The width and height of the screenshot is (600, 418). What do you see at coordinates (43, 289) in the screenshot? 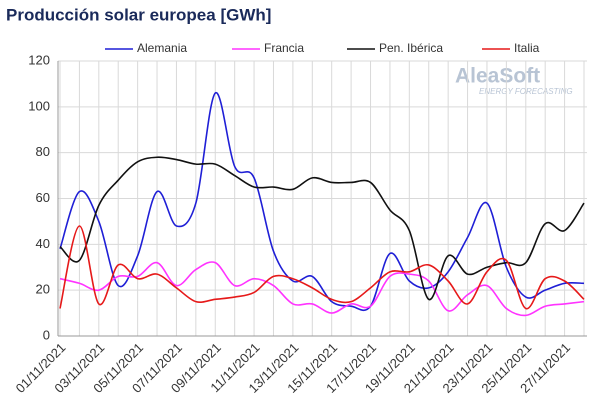
I see `y-tick-label: 20` at bounding box center [43, 289].